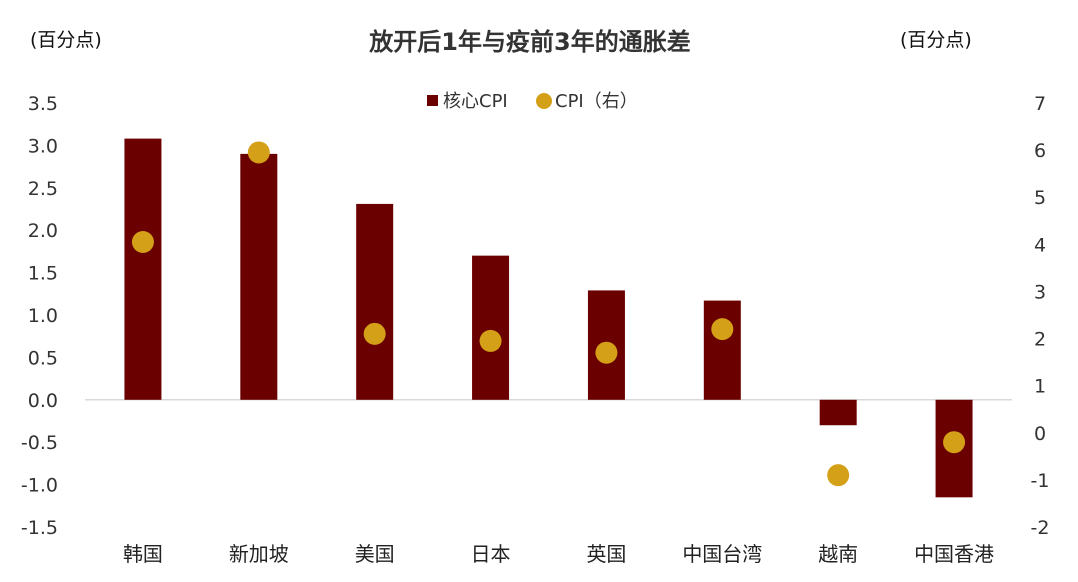 The height and width of the screenshot is (582, 1078). What do you see at coordinates (529, 42) in the screenshot?
I see `chart-title: 放开后1年与疫前3年的通胀差` at bounding box center [529, 42].